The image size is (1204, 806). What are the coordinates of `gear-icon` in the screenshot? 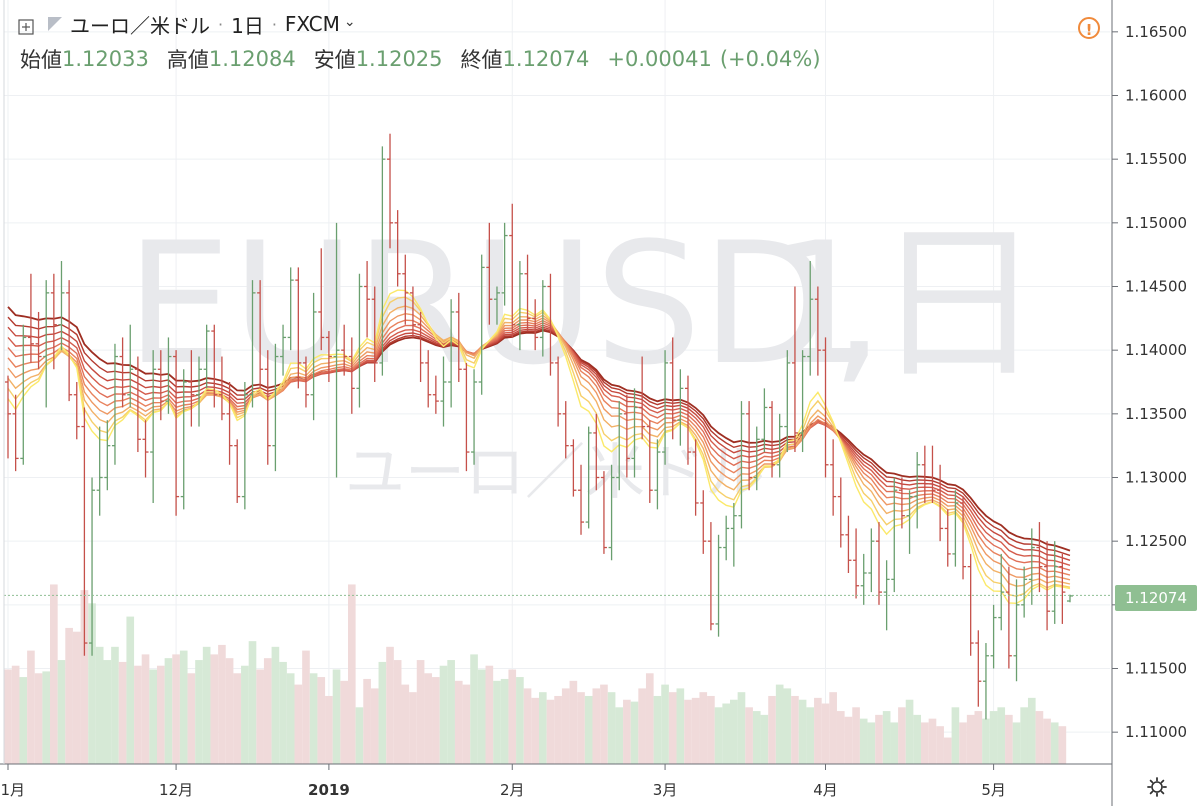 It's located at (1157, 787).